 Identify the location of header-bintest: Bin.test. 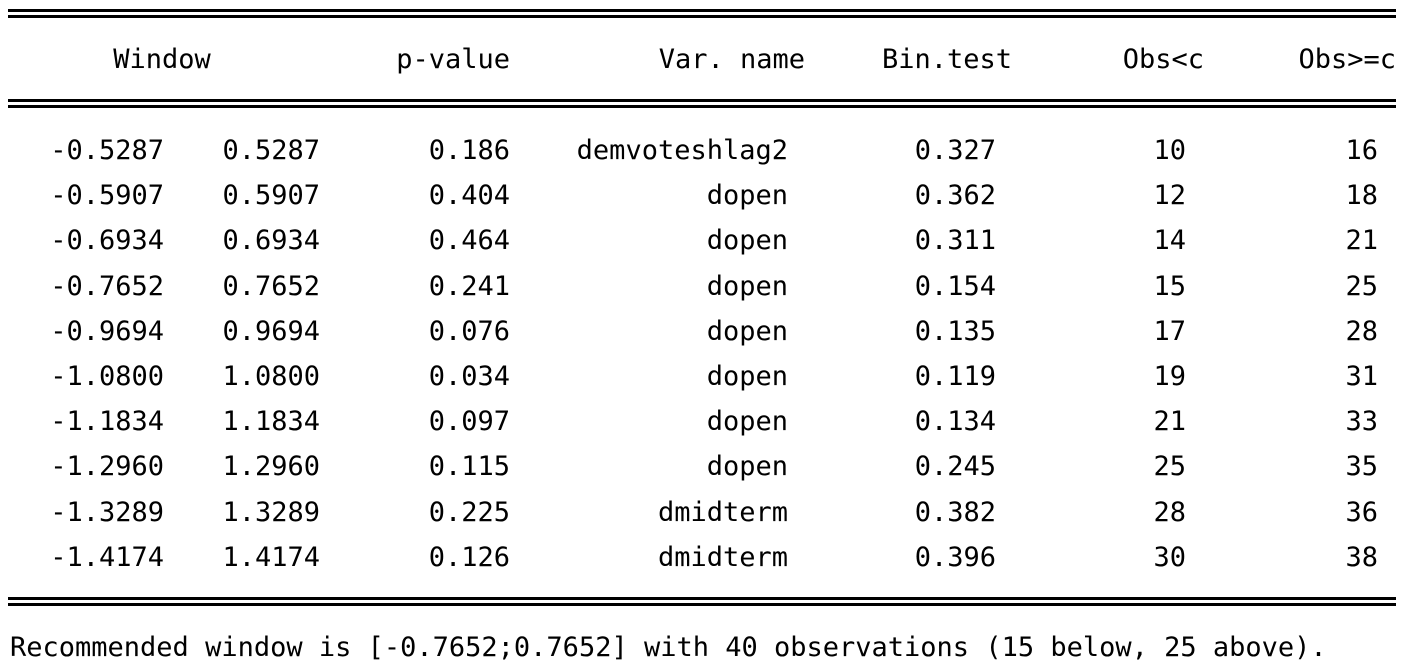
(946, 59).